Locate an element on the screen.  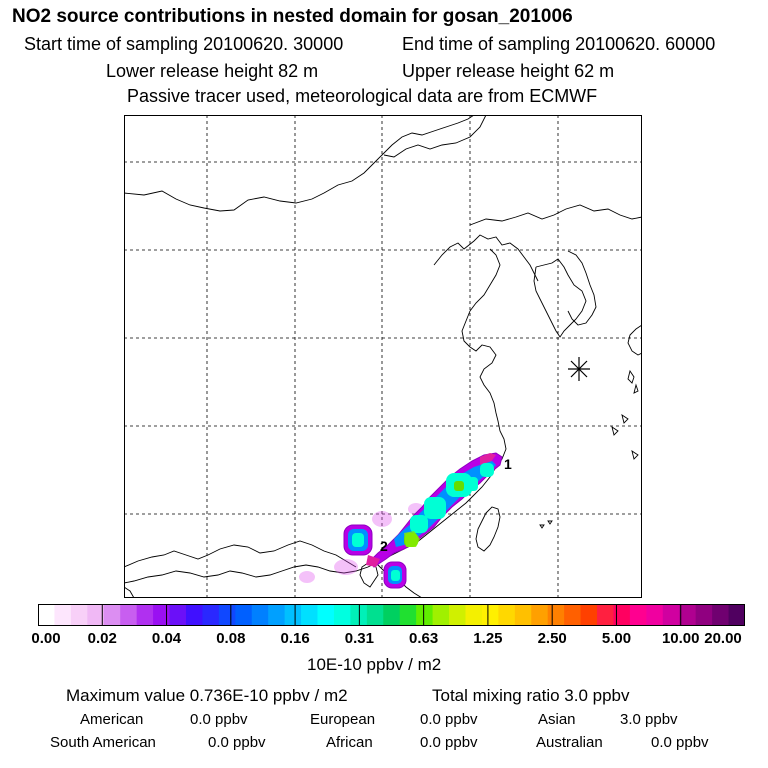
colorbar-tick-label: 0.08 is located at coordinates (231, 638).